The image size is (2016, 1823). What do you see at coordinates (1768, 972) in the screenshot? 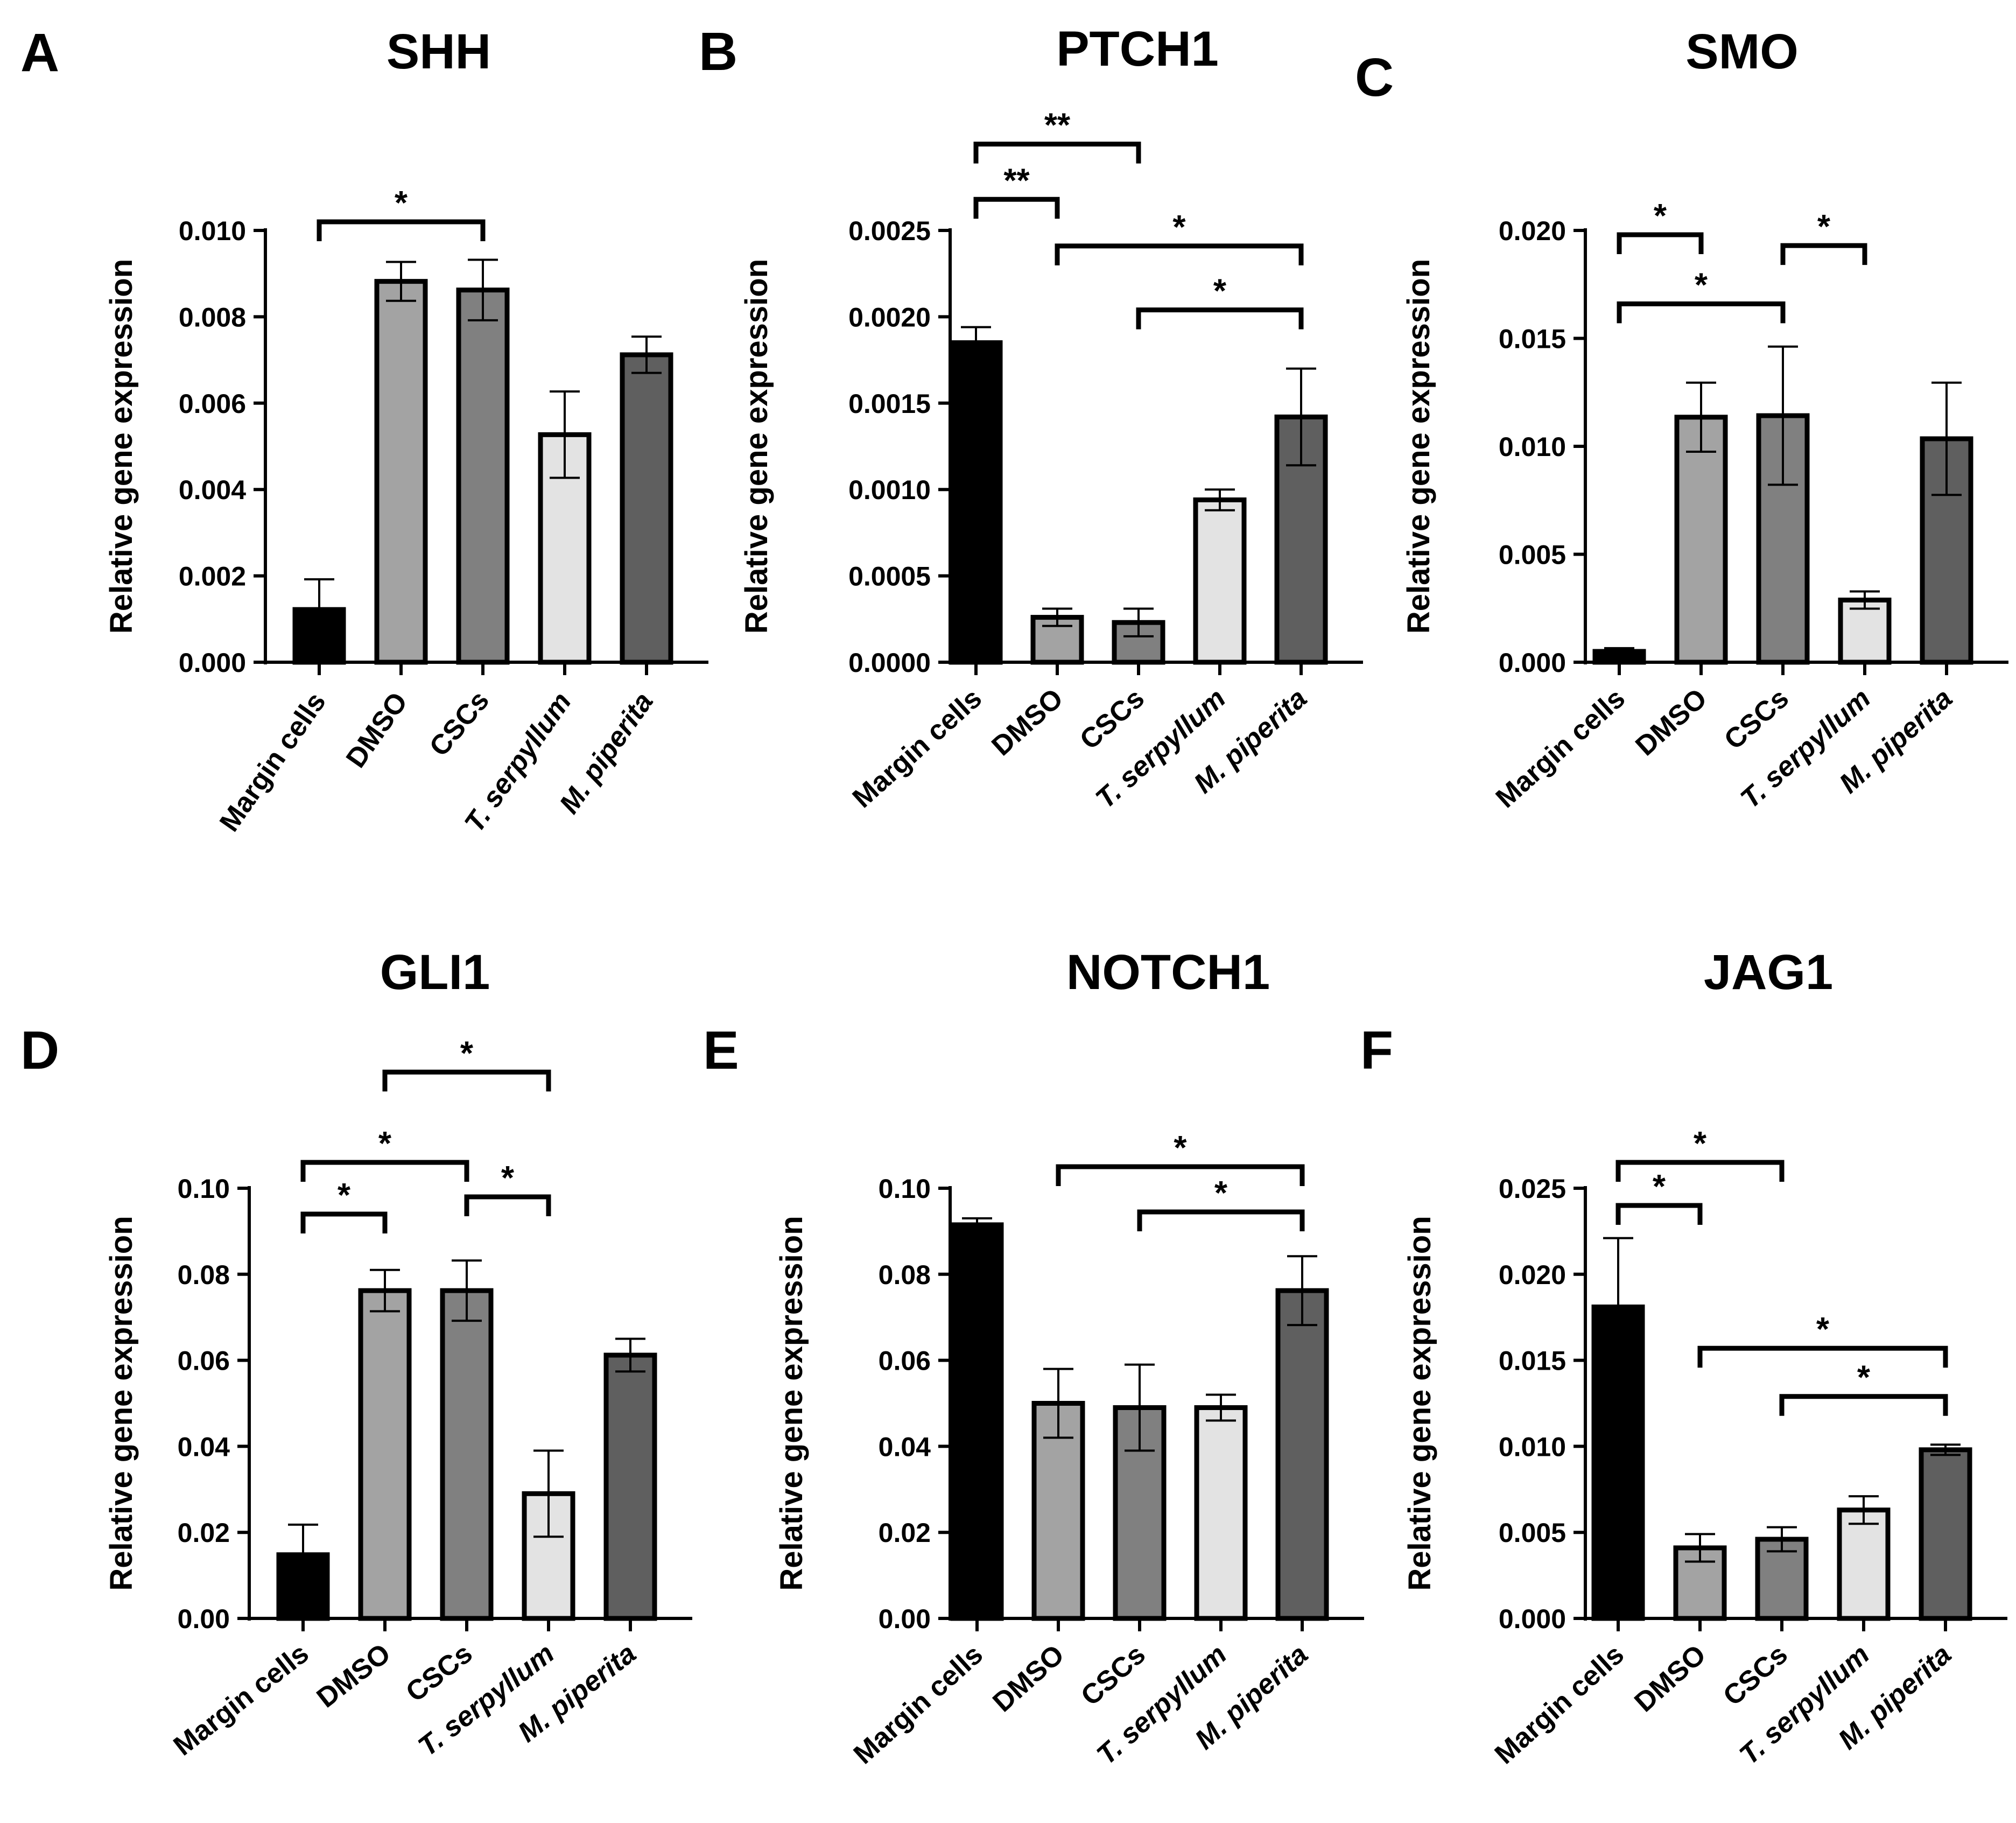
I see `chart-title: JAG1` at bounding box center [1768, 972].